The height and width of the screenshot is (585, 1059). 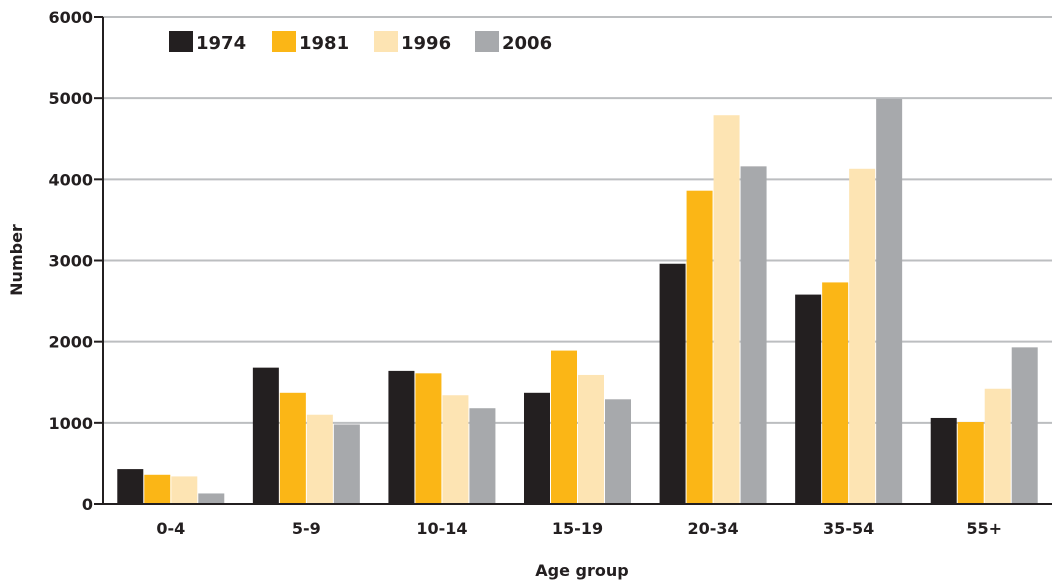 I want to click on y-tick-label: 3000, so click(x=70, y=261).